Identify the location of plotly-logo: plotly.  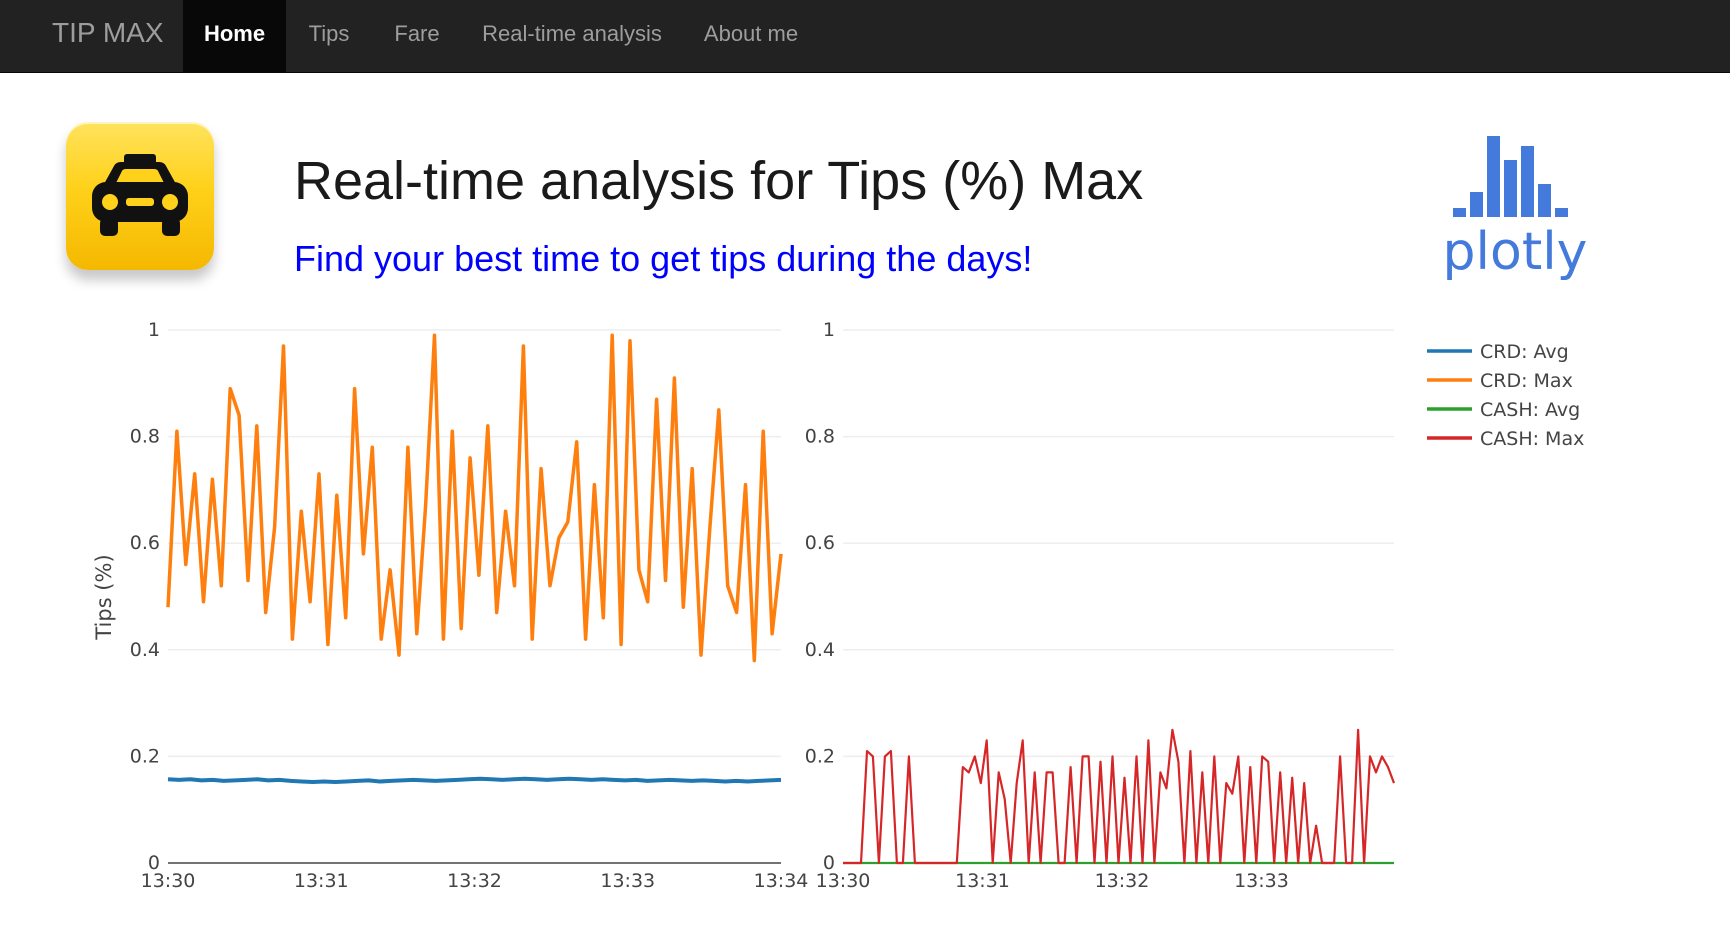
(1515, 207).